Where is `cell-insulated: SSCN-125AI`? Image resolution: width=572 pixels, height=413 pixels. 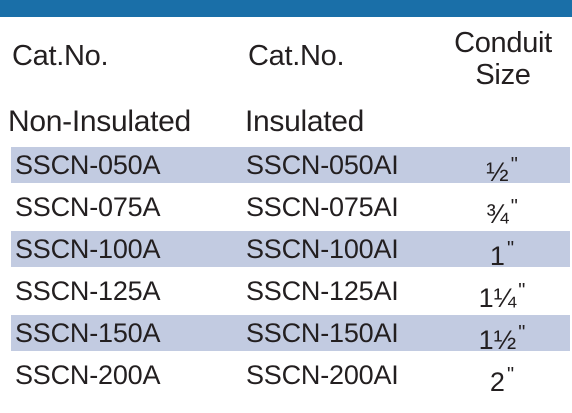 cell-insulated: SSCN-125AI is located at coordinates (322, 291).